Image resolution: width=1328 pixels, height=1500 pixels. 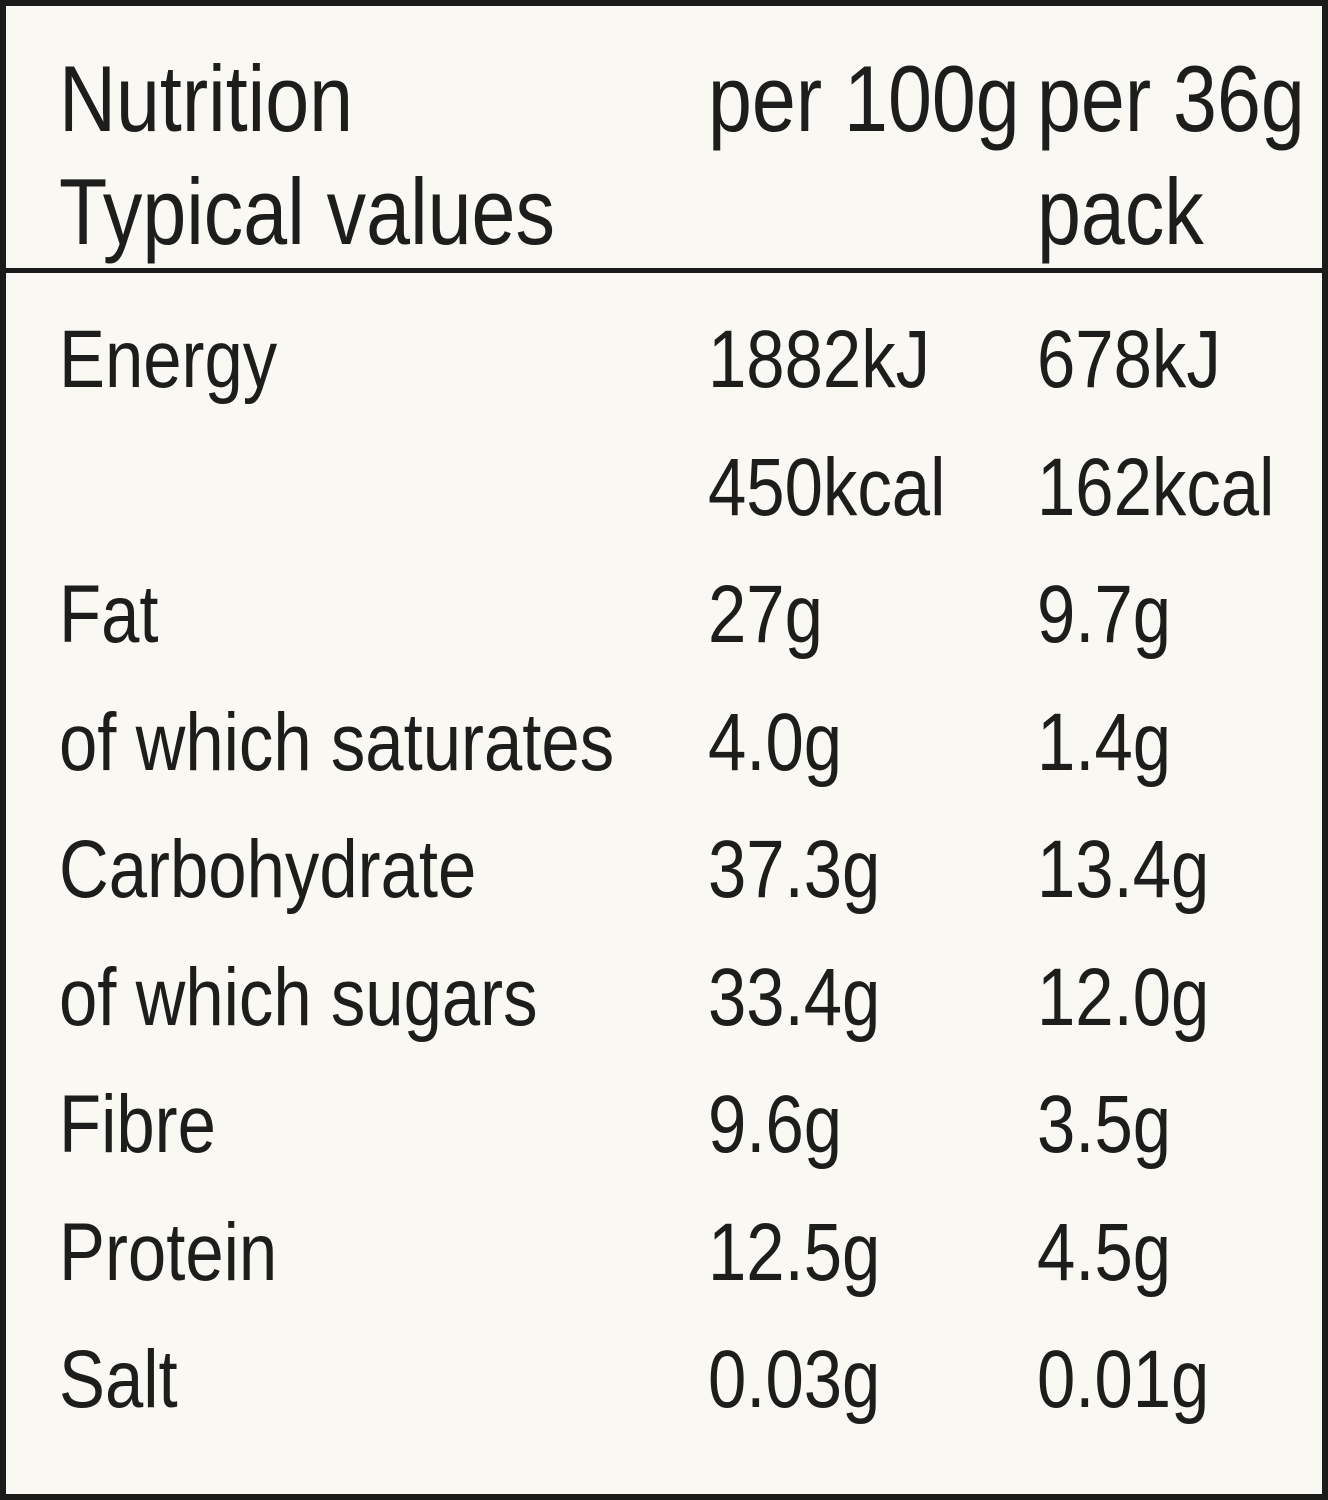 I want to click on header-title-line1: Nutrition, so click(x=206, y=98).